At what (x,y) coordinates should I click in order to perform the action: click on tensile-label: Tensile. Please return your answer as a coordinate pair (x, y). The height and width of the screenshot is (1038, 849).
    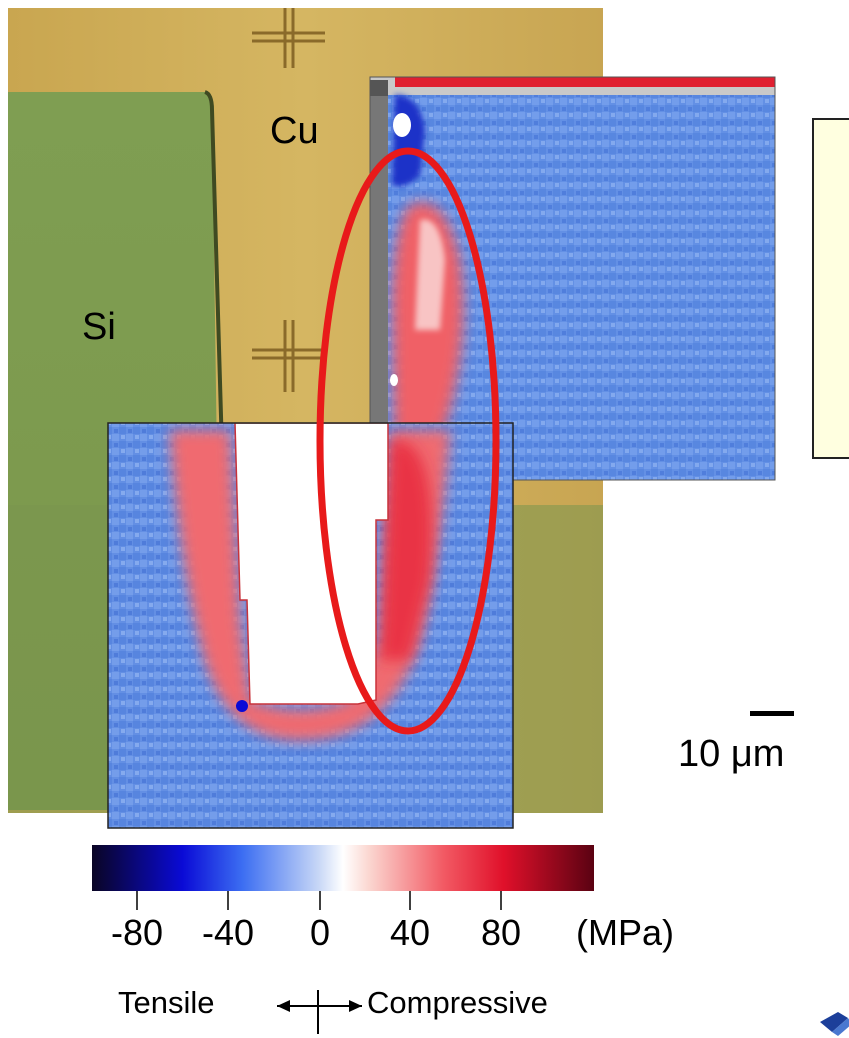
    Looking at the image, I should click on (166, 1002).